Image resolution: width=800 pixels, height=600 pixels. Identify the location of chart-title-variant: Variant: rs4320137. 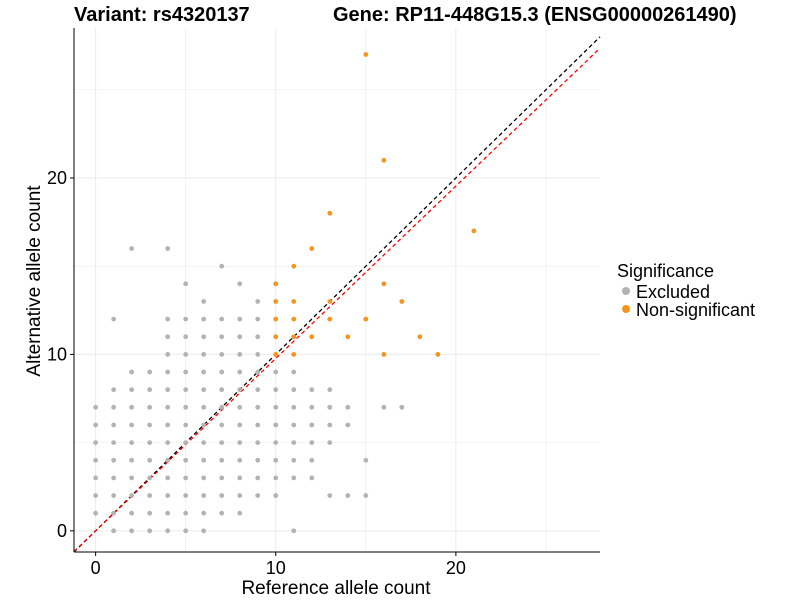
(162, 15).